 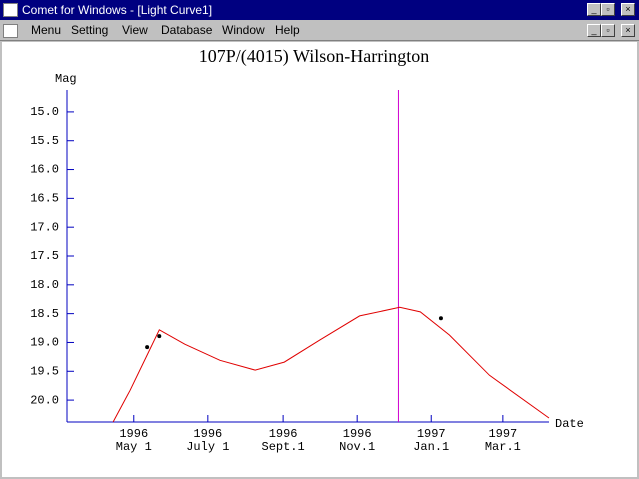 I want to click on menu-item: Help, so click(x=287, y=30).